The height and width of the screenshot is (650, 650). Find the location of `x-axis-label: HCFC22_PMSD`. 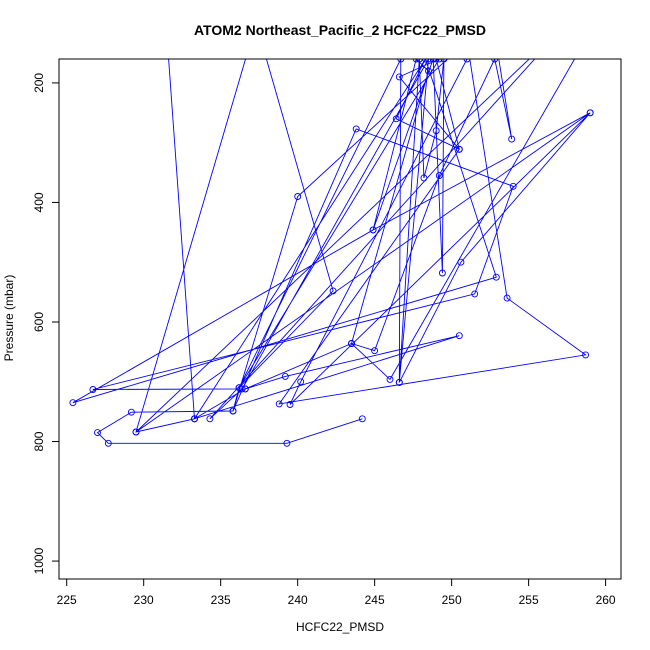

x-axis-label: HCFC22_PMSD is located at coordinates (340, 627).